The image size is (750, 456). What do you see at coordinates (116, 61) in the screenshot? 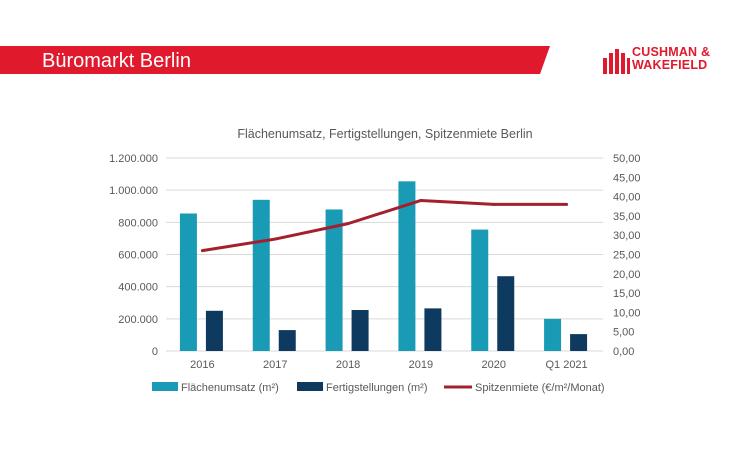
I see `page-title: Büromarkt Berlin` at bounding box center [116, 61].